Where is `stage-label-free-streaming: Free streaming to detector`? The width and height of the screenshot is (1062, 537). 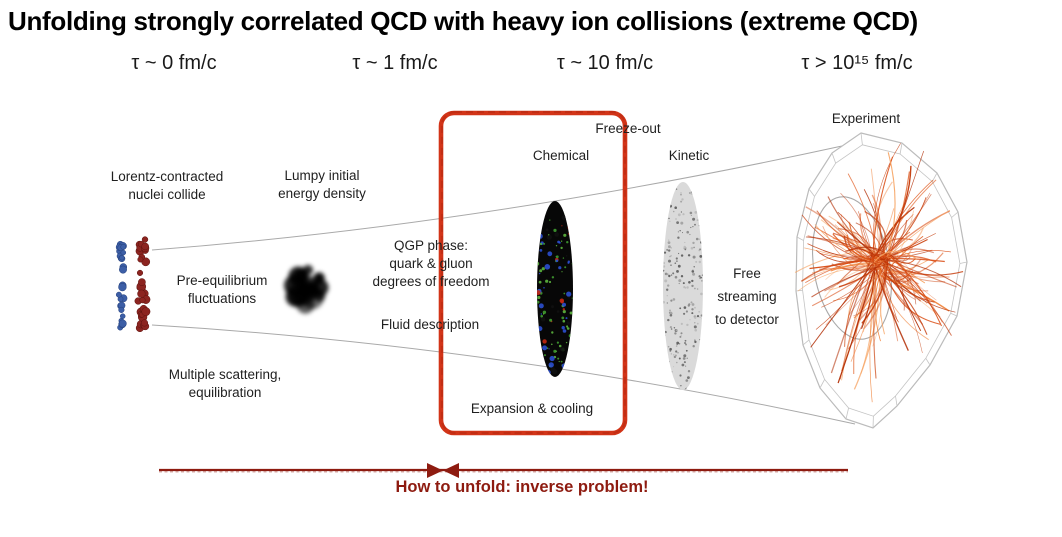 stage-label-free-streaming: Free streaming to detector is located at coordinates (747, 296).